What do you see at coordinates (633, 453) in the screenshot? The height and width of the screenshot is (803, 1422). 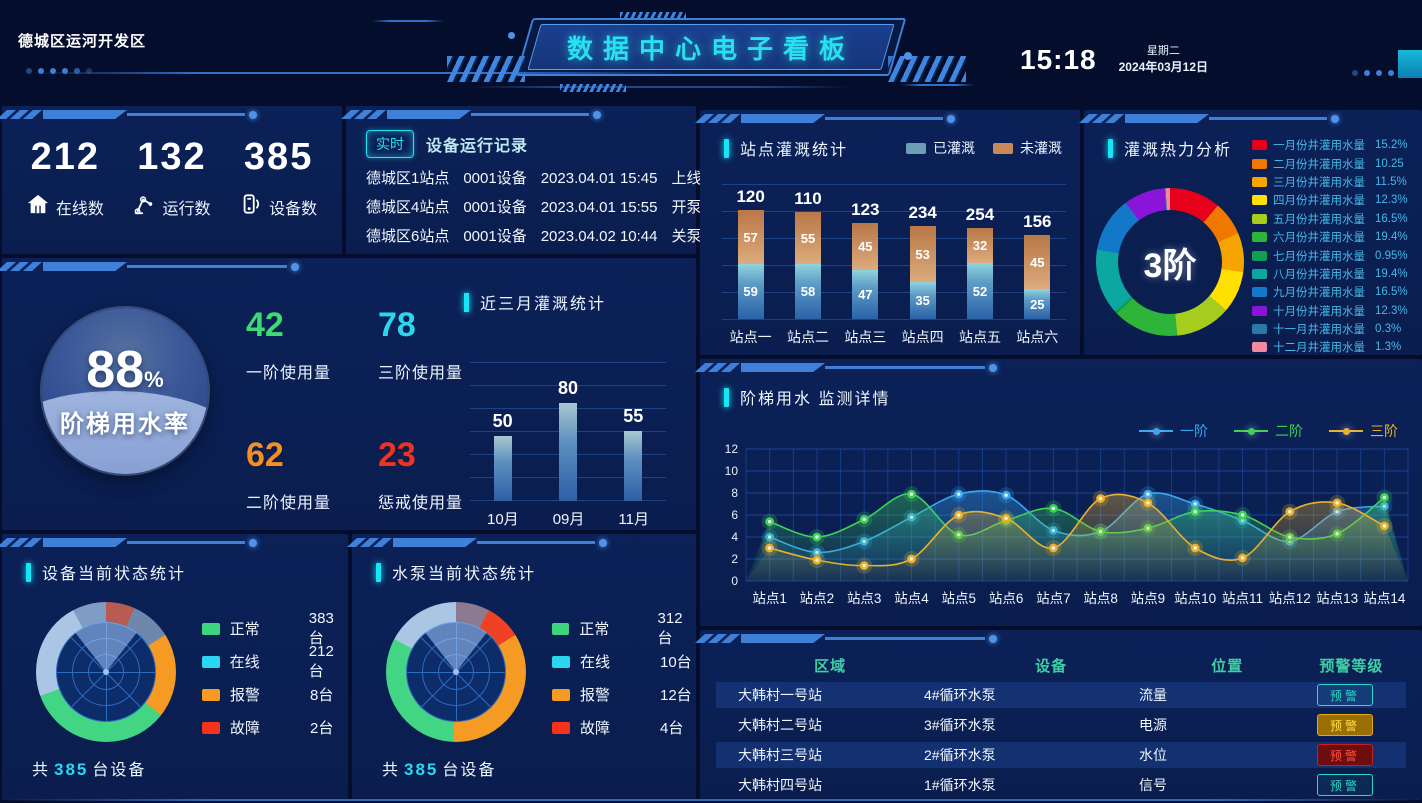 I see `month-bar: 55` at bounding box center [633, 453].